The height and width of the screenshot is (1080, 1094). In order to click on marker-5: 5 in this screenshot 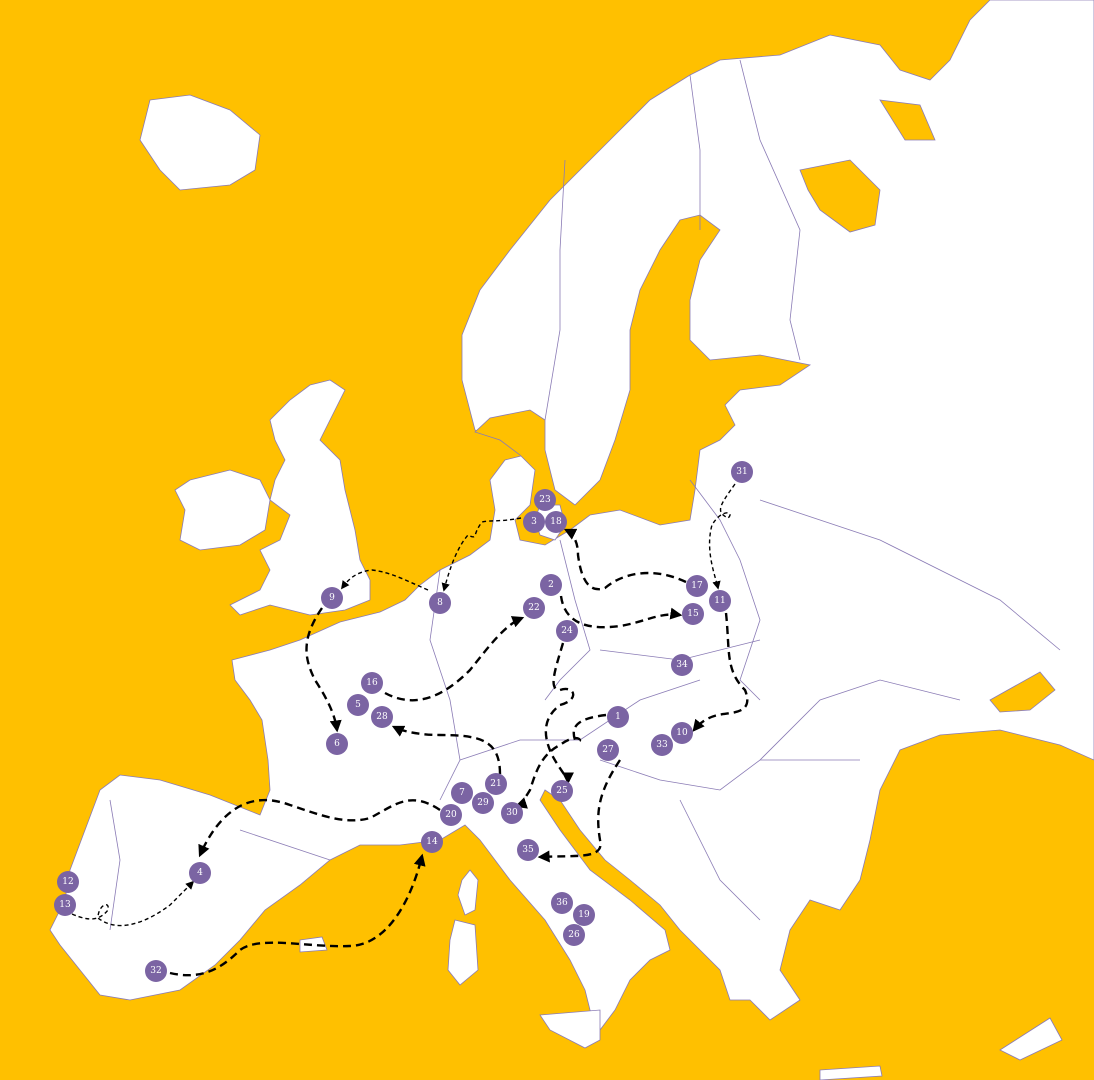, I will do `click(358, 705)`.